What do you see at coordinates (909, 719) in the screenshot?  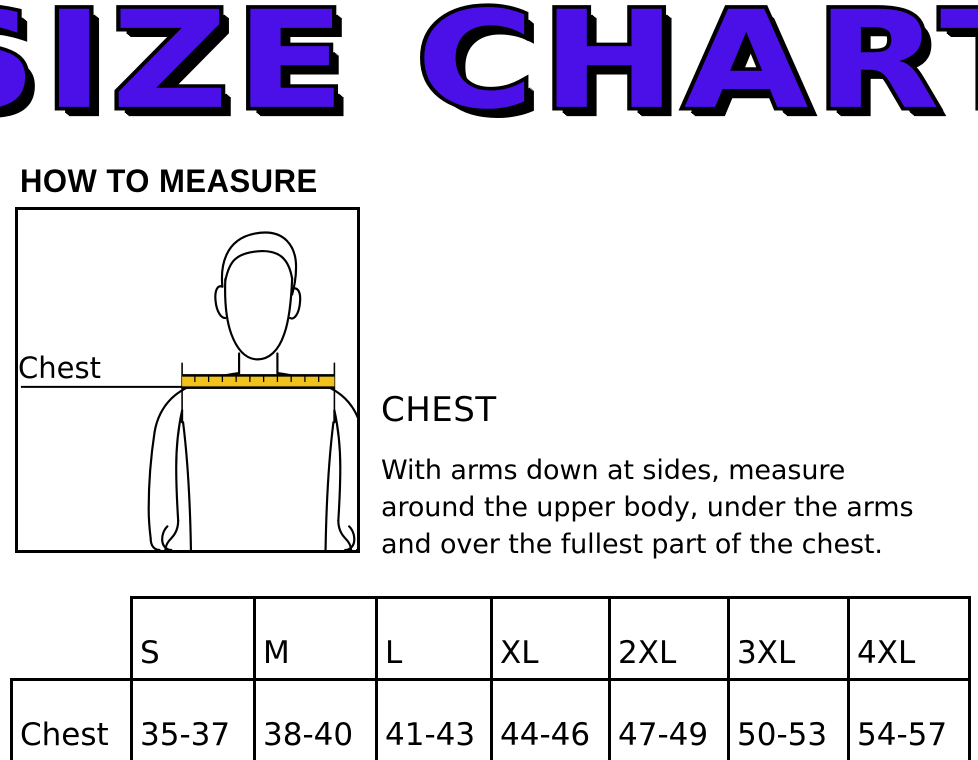 I see `table-cell-chest-4xl: 54-57` at bounding box center [909, 719].